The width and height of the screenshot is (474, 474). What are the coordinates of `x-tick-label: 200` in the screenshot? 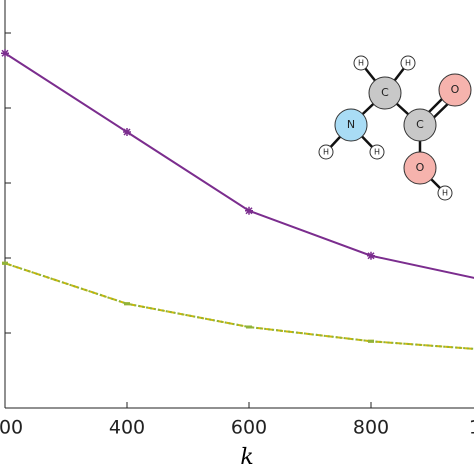 It's located at (11, 428).